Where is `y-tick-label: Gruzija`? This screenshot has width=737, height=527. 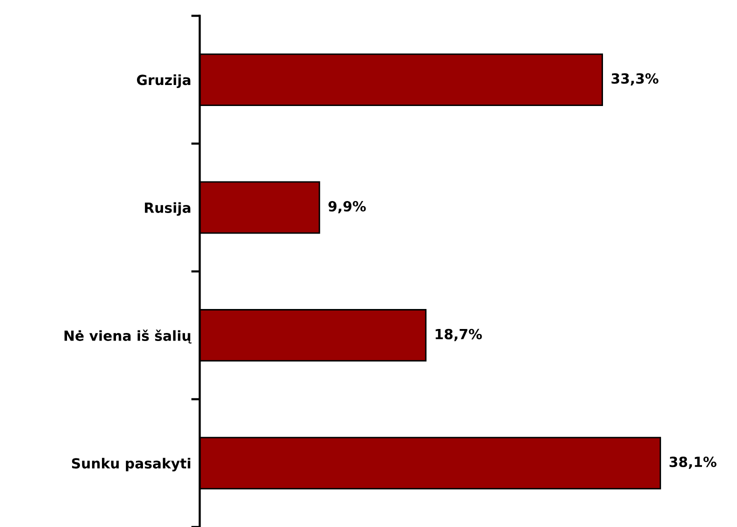 y-tick-label: Gruzija is located at coordinates (163, 81).